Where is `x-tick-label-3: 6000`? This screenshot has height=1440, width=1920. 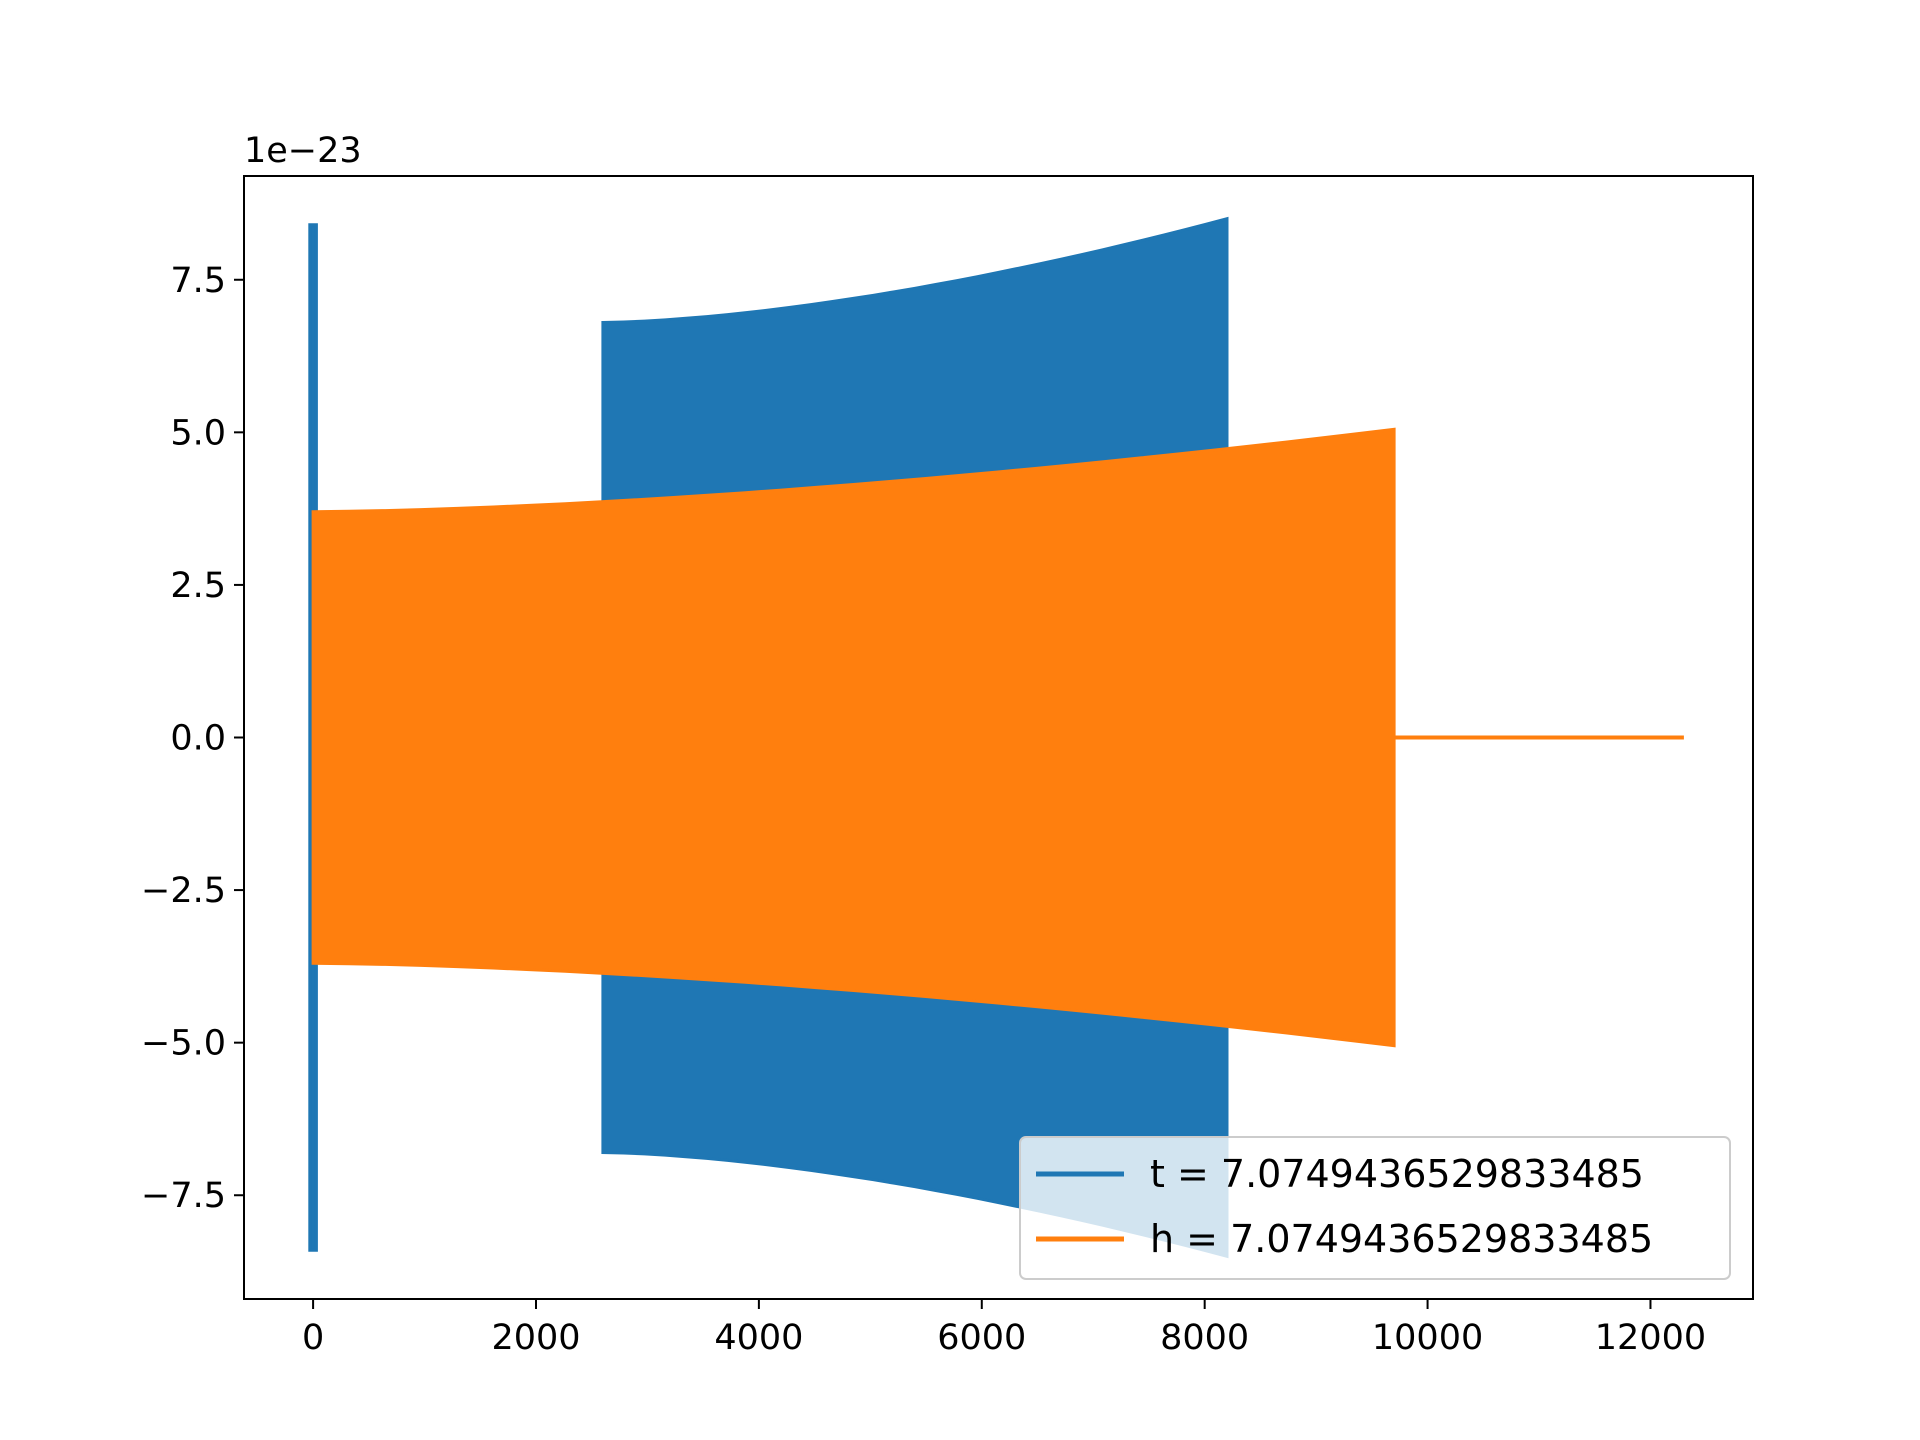 x-tick-label-3: 6000 is located at coordinates (981, 1338).